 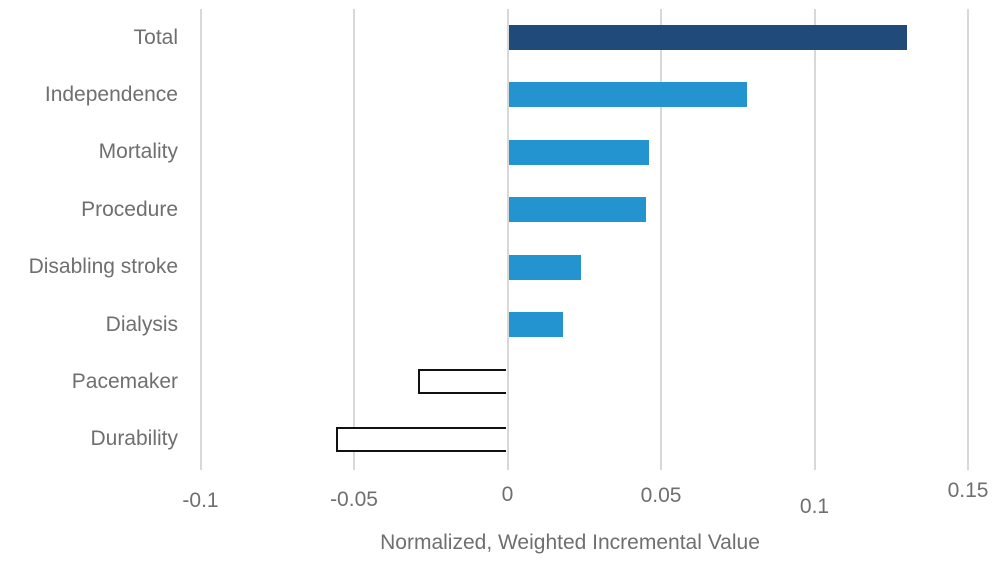 I want to click on x-tick-label-0-1: 0.1, so click(x=814, y=506).